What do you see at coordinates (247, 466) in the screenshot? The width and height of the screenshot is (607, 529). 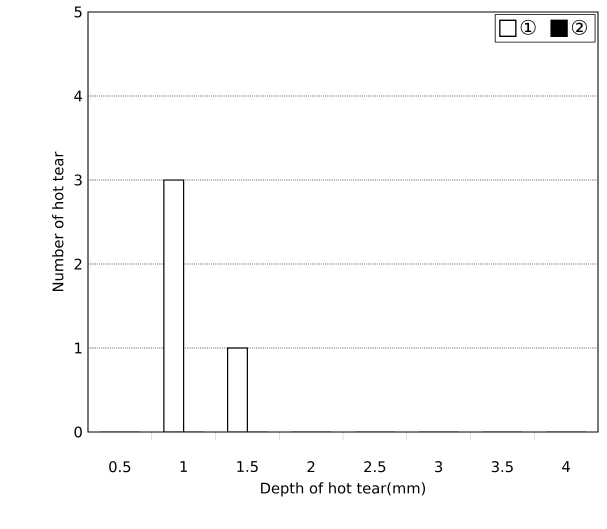 I see `x-tick-label: 1.5` at bounding box center [247, 466].